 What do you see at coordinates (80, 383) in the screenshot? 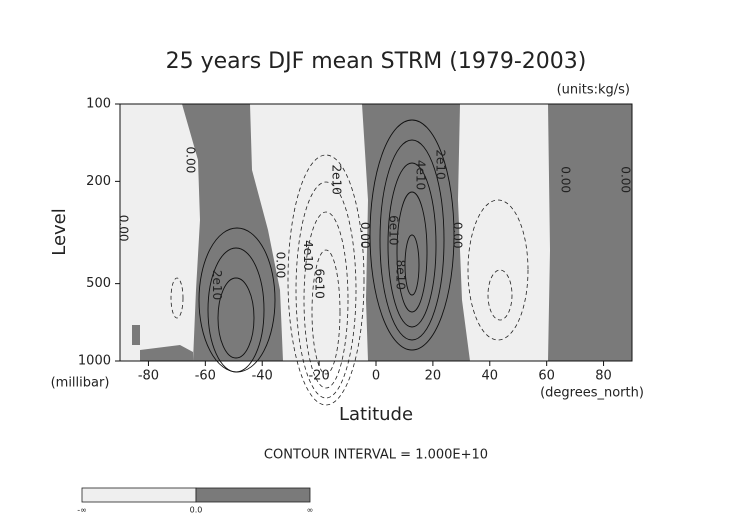
I see `y-unit-label: (millibar)` at bounding box center [80, 383].